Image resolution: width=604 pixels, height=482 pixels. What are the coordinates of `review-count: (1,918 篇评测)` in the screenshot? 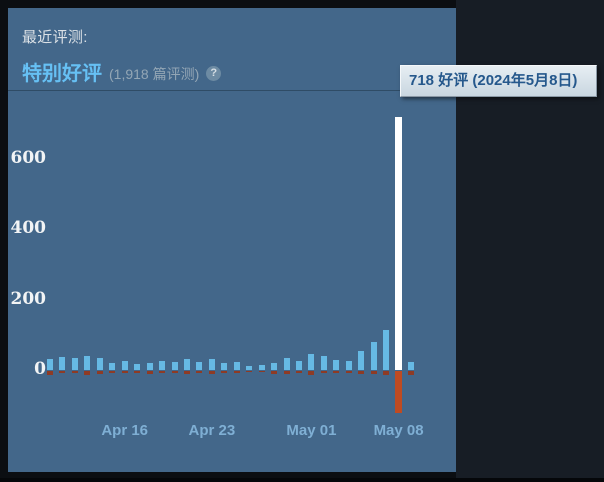 It's located at (154, 73).